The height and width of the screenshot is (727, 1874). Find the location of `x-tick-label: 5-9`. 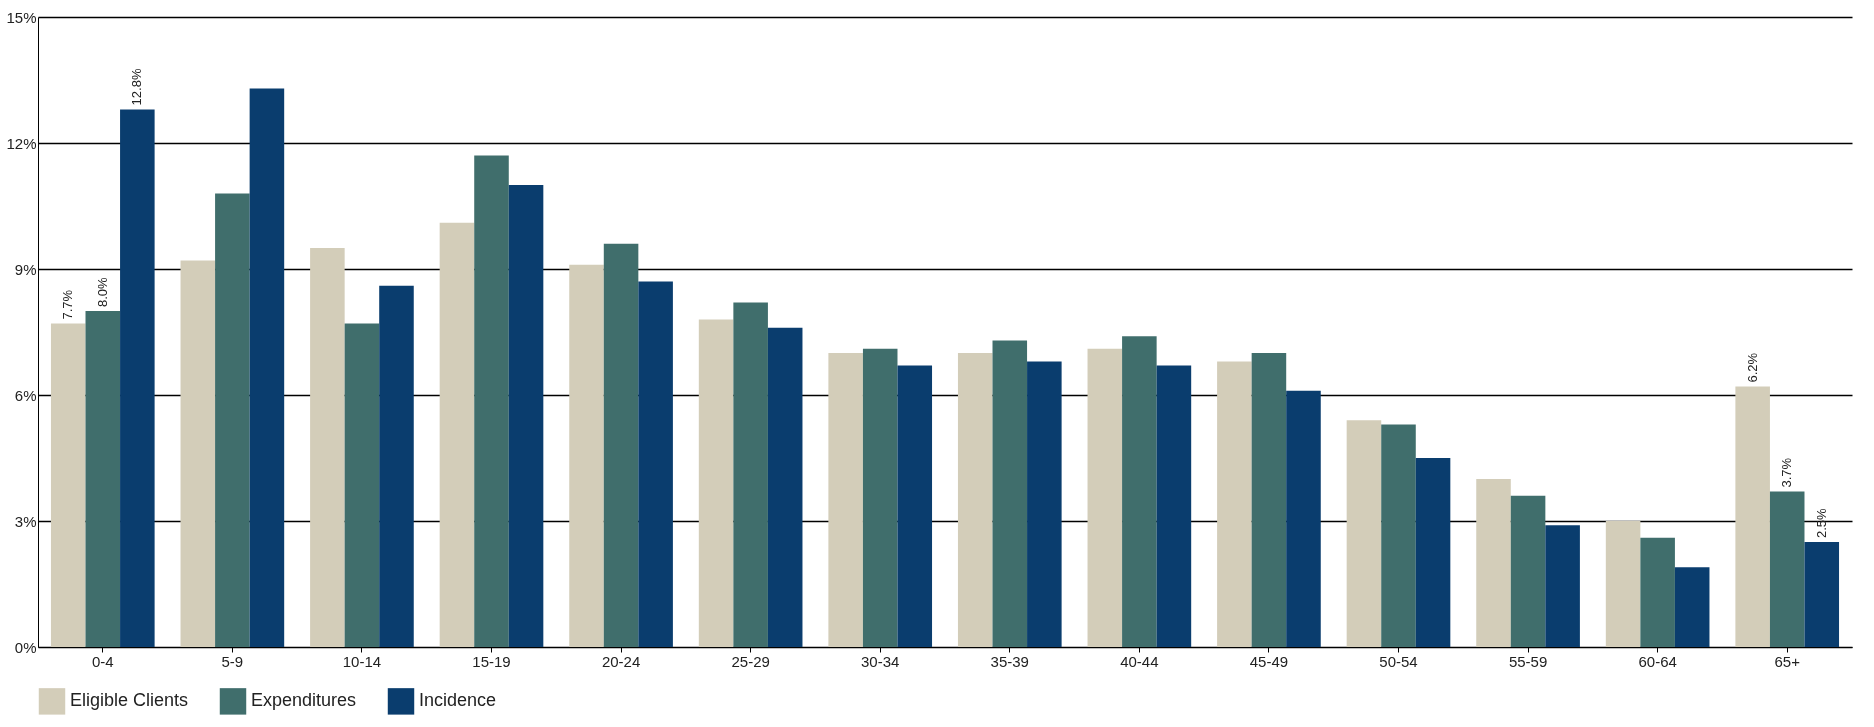

x-tick-label: 5-9 is located at coordinates (232, 661).